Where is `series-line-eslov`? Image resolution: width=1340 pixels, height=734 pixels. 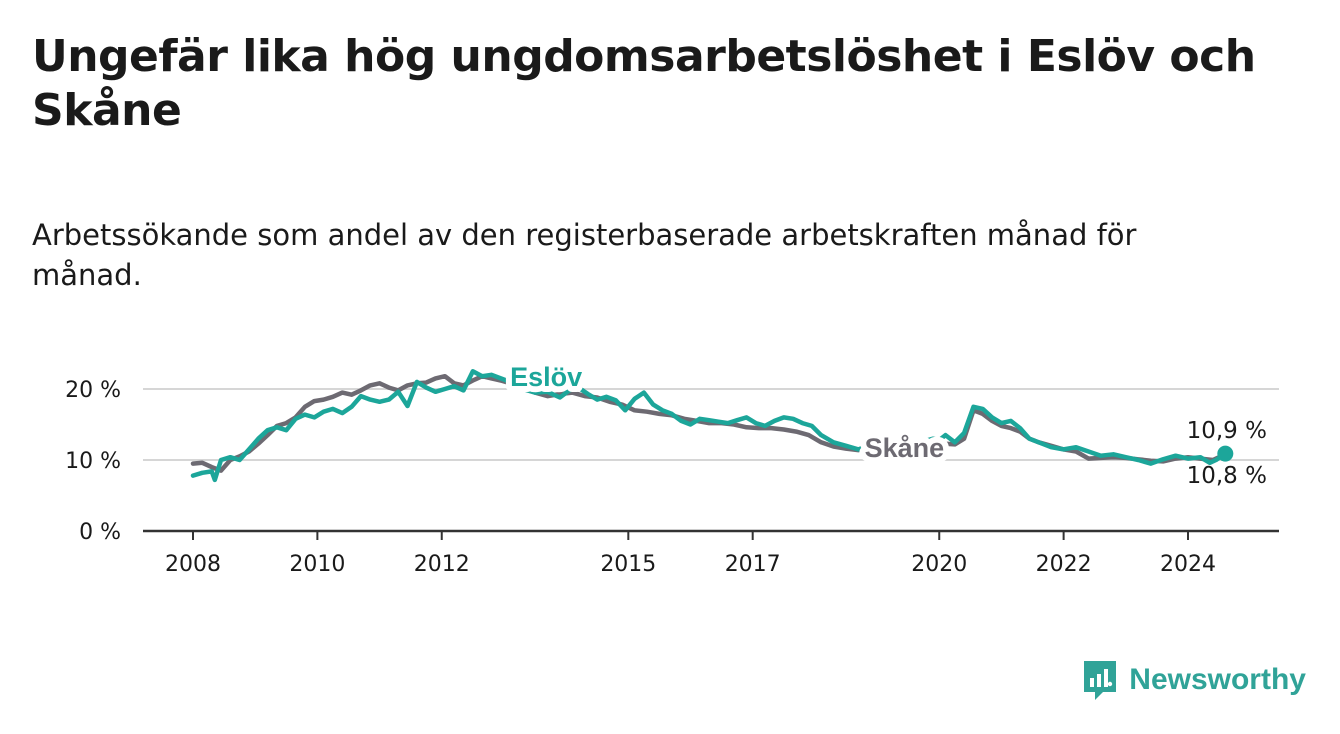 series-line-eslov is located at coordinates (709, 426).